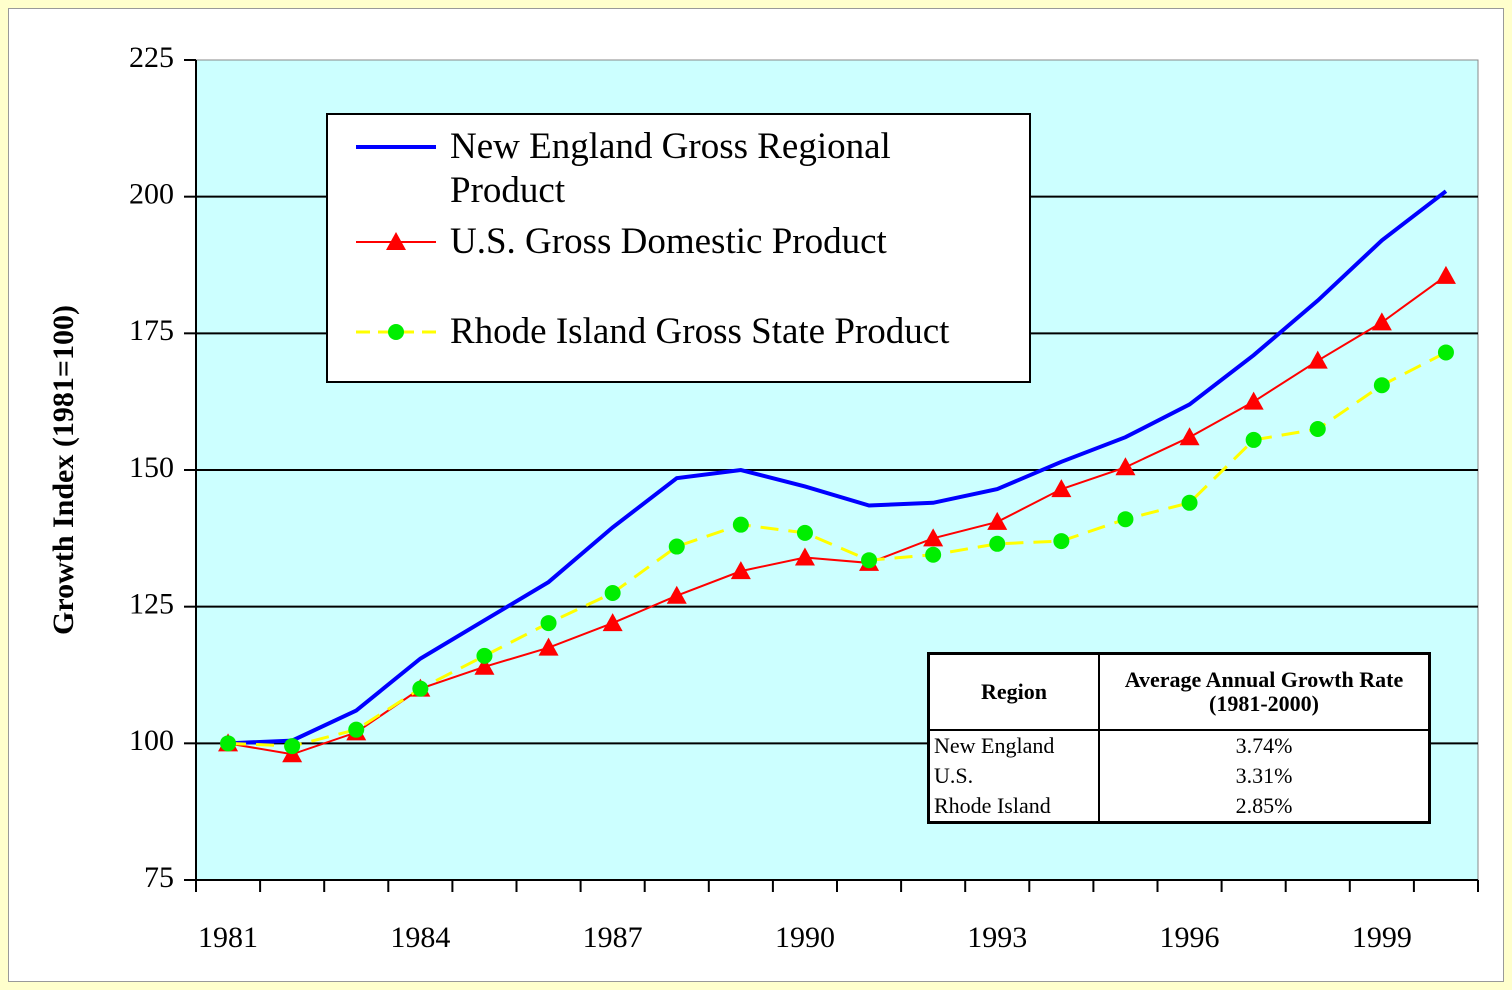 Image resolution: width=1512 pixels, height=990 pixels. What do you see at coordinates (805, 937) in the screenshot?
I see `x-tick-label: 1990` at bounding box center [805, 937].